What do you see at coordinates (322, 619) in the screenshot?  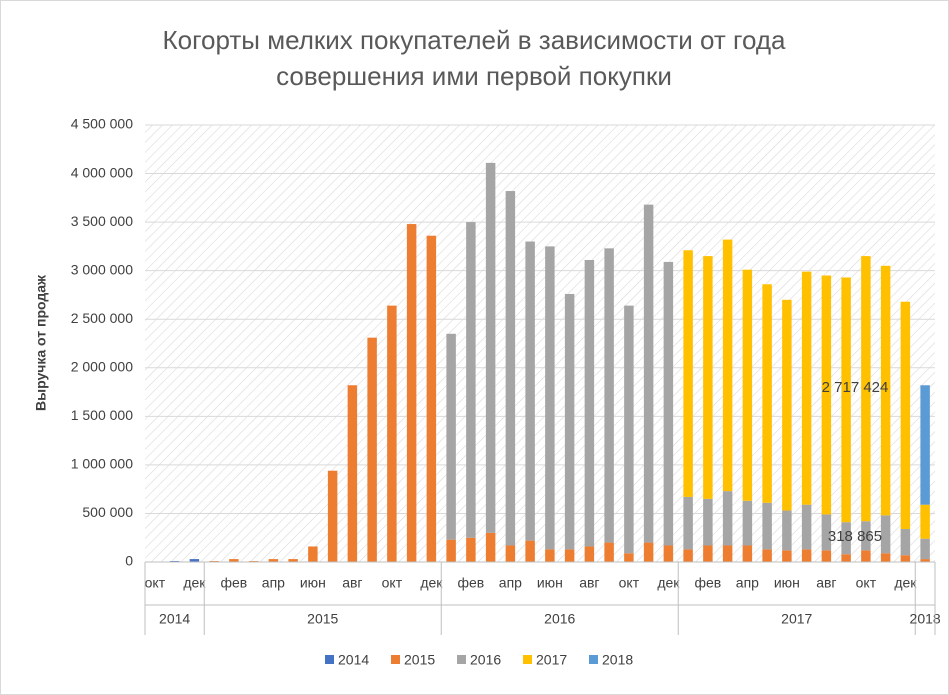 I see `group-label: 2015` at bounding box center [322, 619].